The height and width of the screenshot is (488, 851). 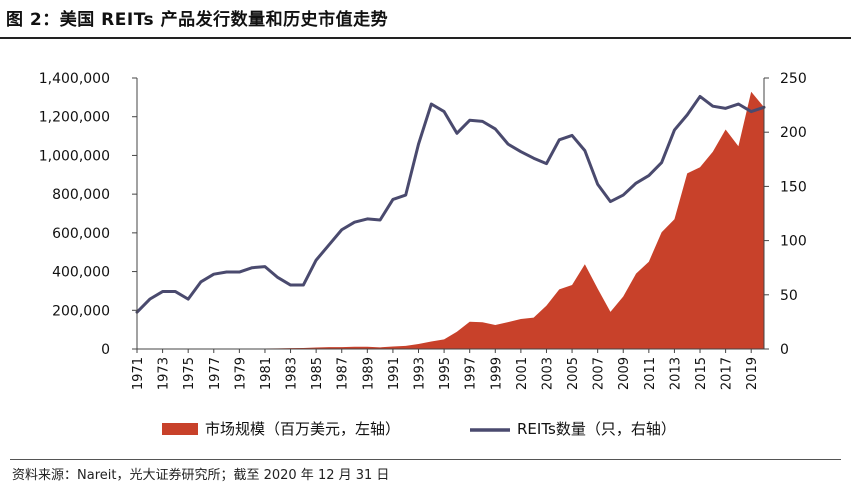 What do you see at coordinates (394, 373) in the screenshot?
I see `x-tick-label: 1991` at bounding box center [394, 373].